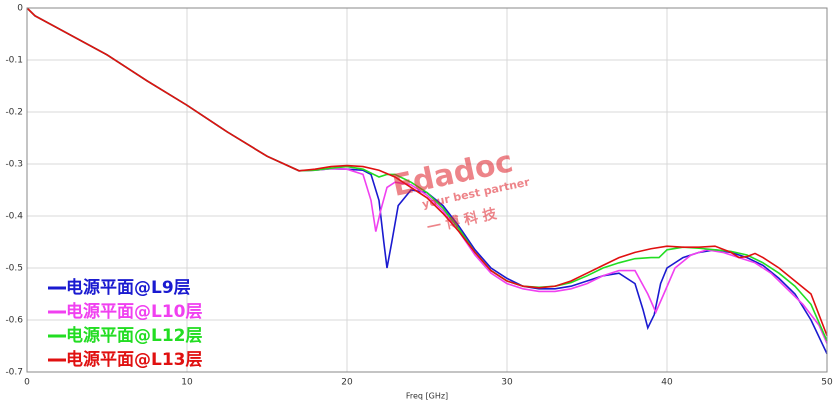 The width and height of the screenshot is (838, 407). I want to click on y-tick-label: -0.6, so click(14, 321).